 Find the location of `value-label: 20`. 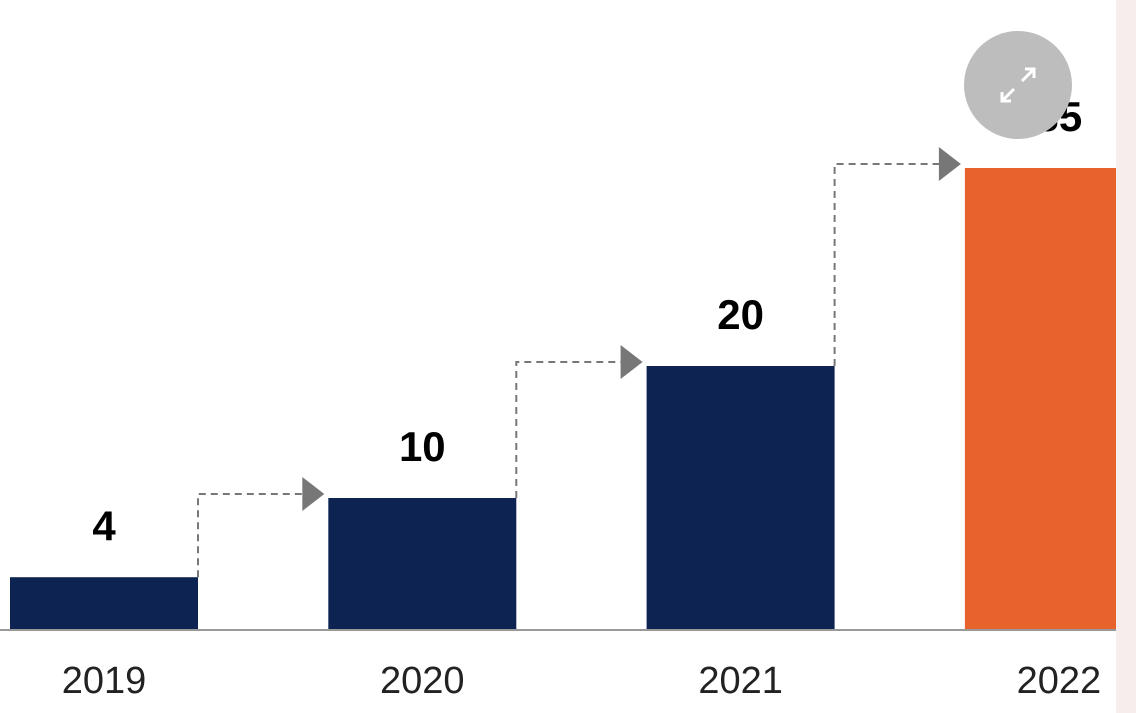

value-label: 20 is located at coordinates (740, 314).